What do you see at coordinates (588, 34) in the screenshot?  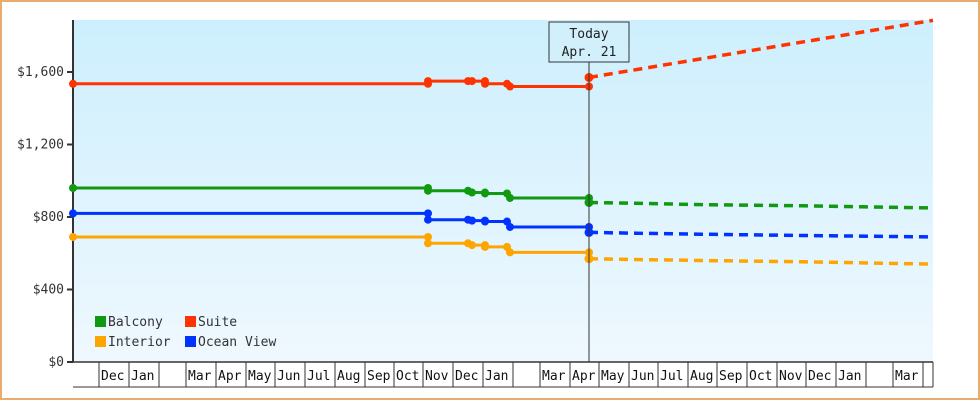 I see `today-label: Today` at bounding box center [588, 34].